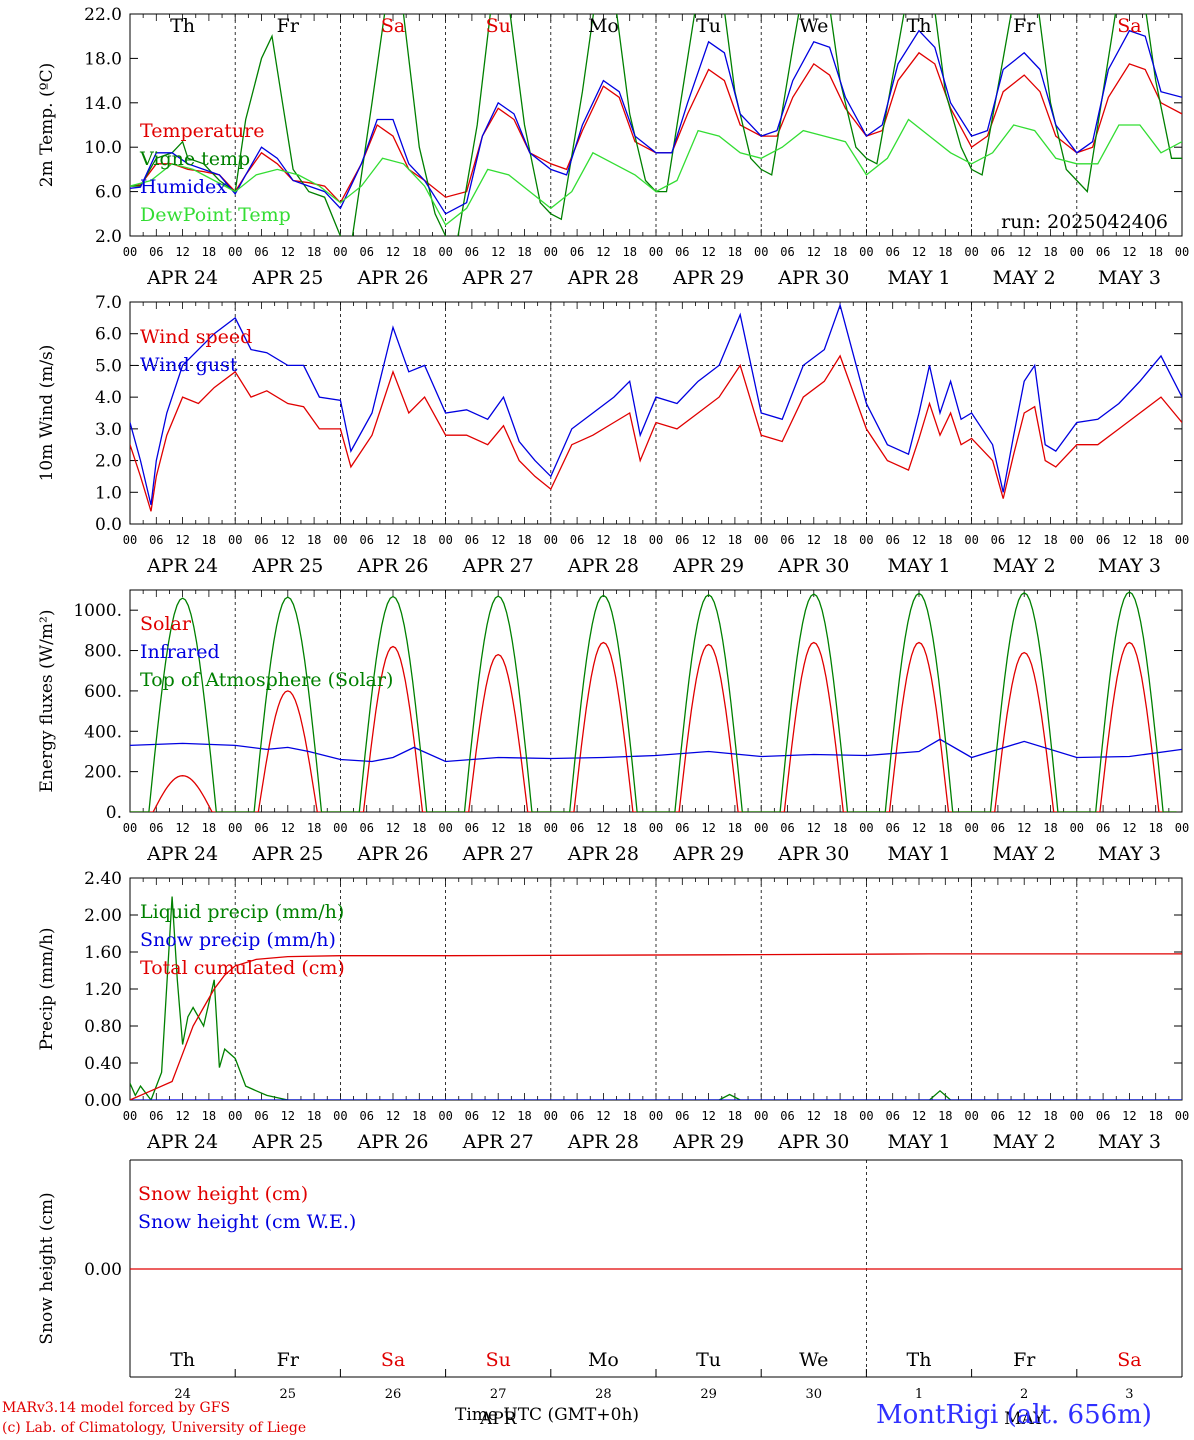  What do you see at coordinates (108, 525) in the screenshot?
I see `y-tick-label: 0.0` at bounding box center [108, 525].